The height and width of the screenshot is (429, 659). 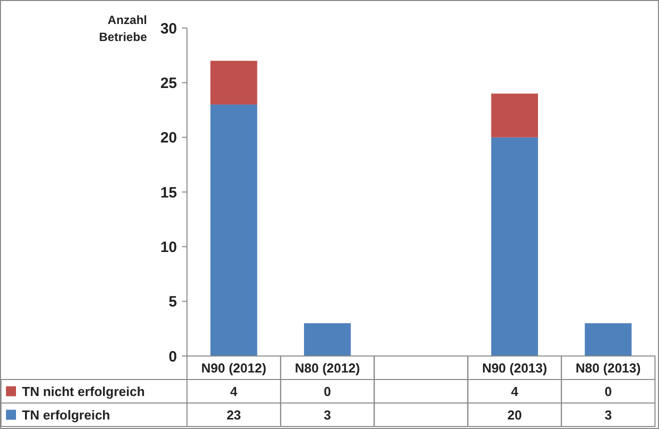 I want to click on legend-label: TN erfolgreich, so click(x=66, y=414).